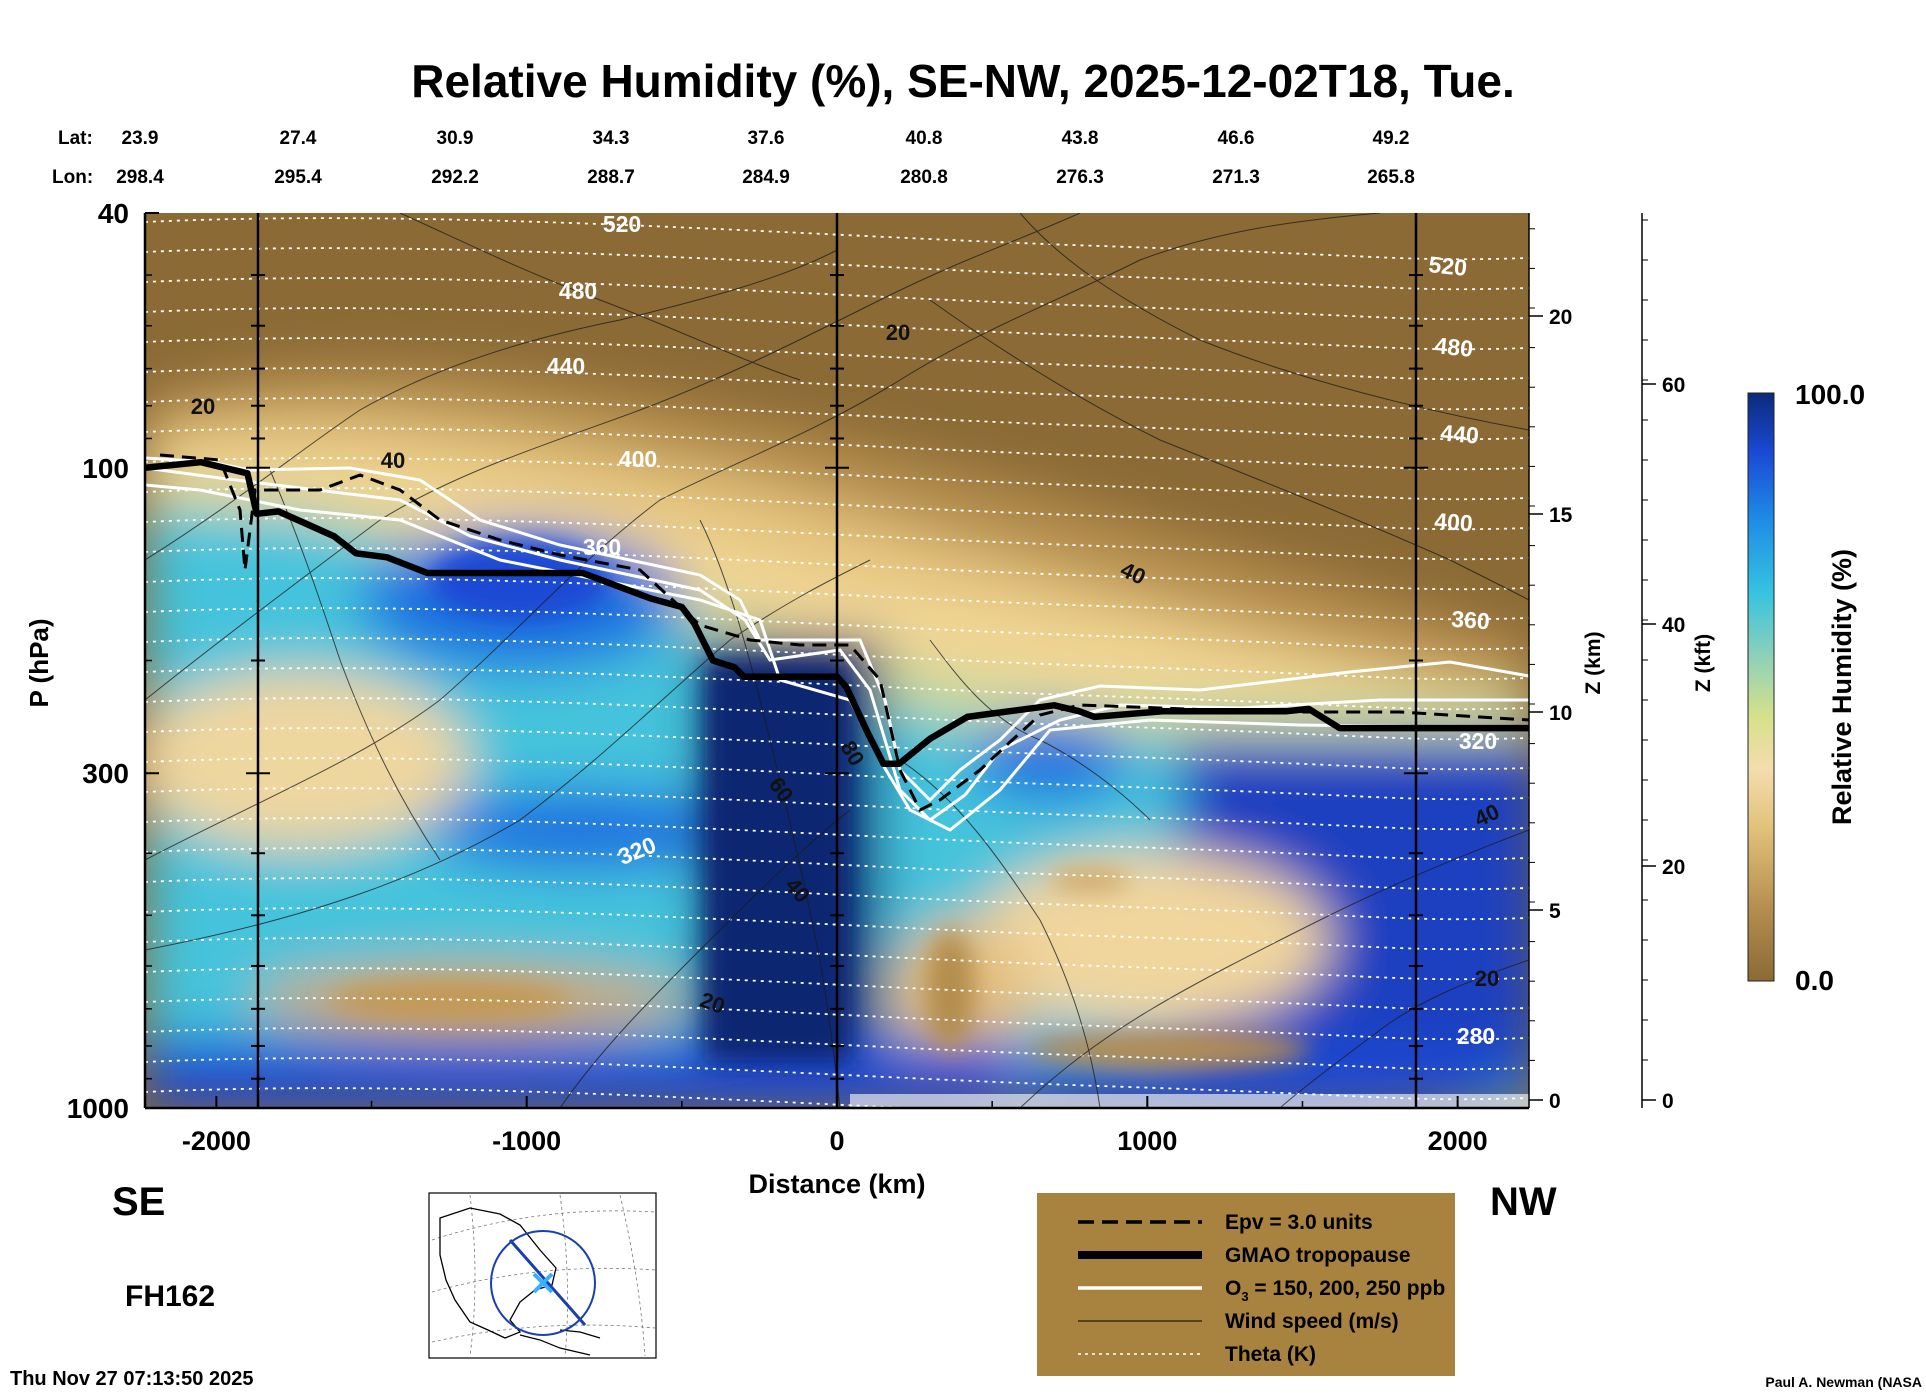 The image size is (1926, 1394). What do you see at coordinates (836, 1141) in the screenshot?
I see `x-tick-label: 0` at bounding box center [836, 1141].